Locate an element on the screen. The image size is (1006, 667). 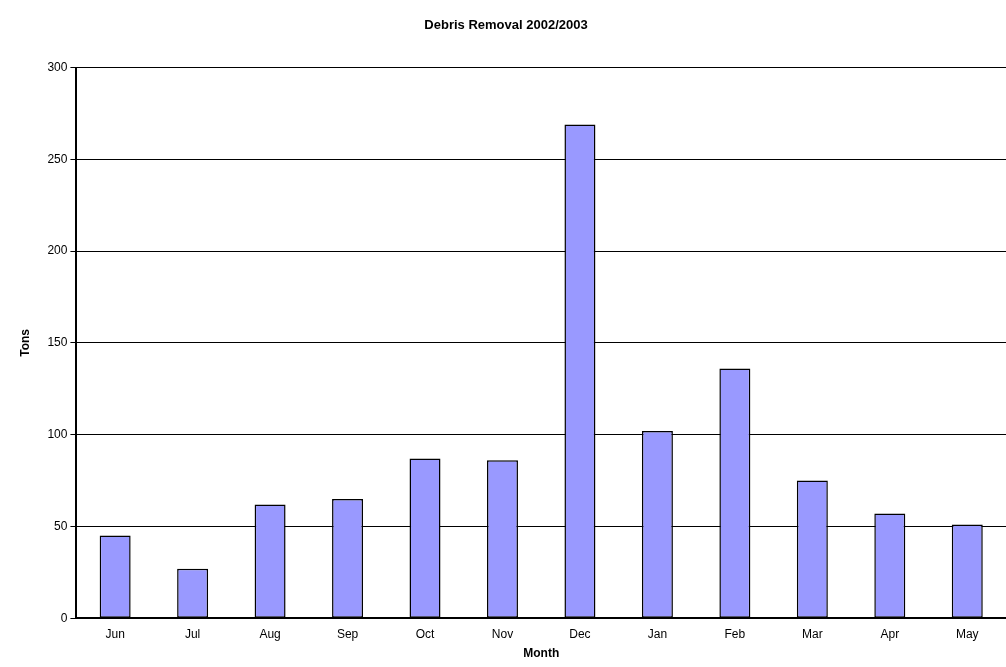
x-tick-label: Dec is located at coordinates (580, 633).